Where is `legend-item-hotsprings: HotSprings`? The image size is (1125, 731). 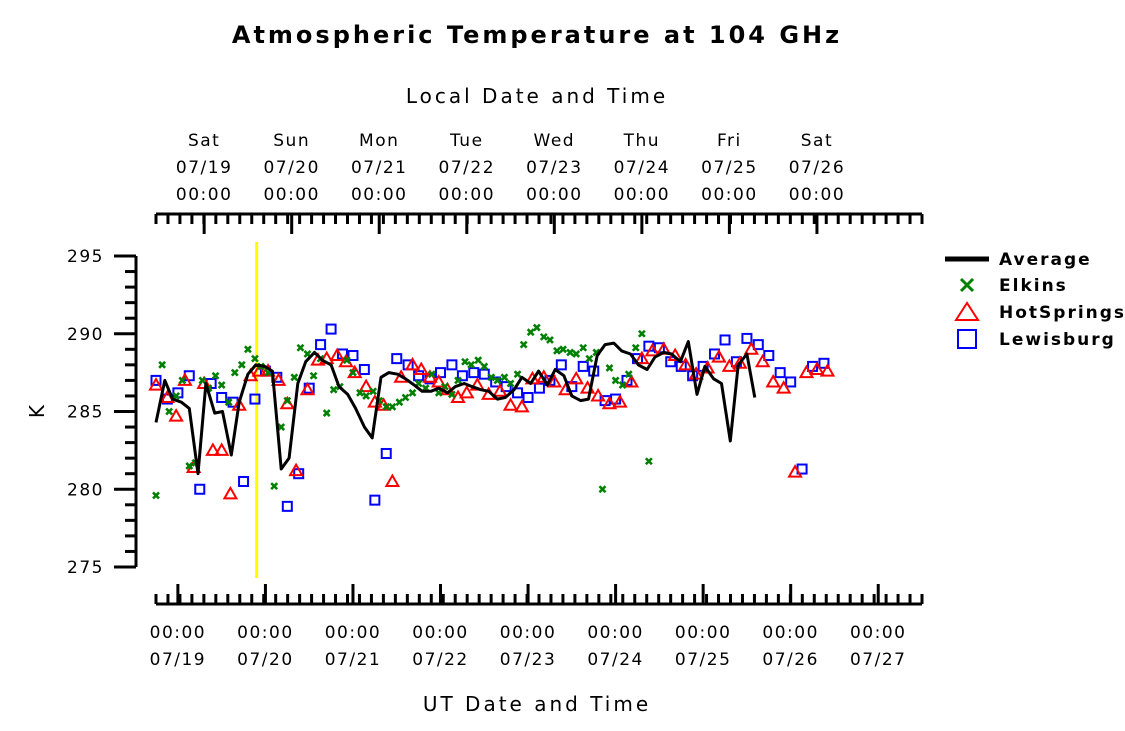 legend-item-hotsprings: HotSprings is located at coordinates (1039, 312).